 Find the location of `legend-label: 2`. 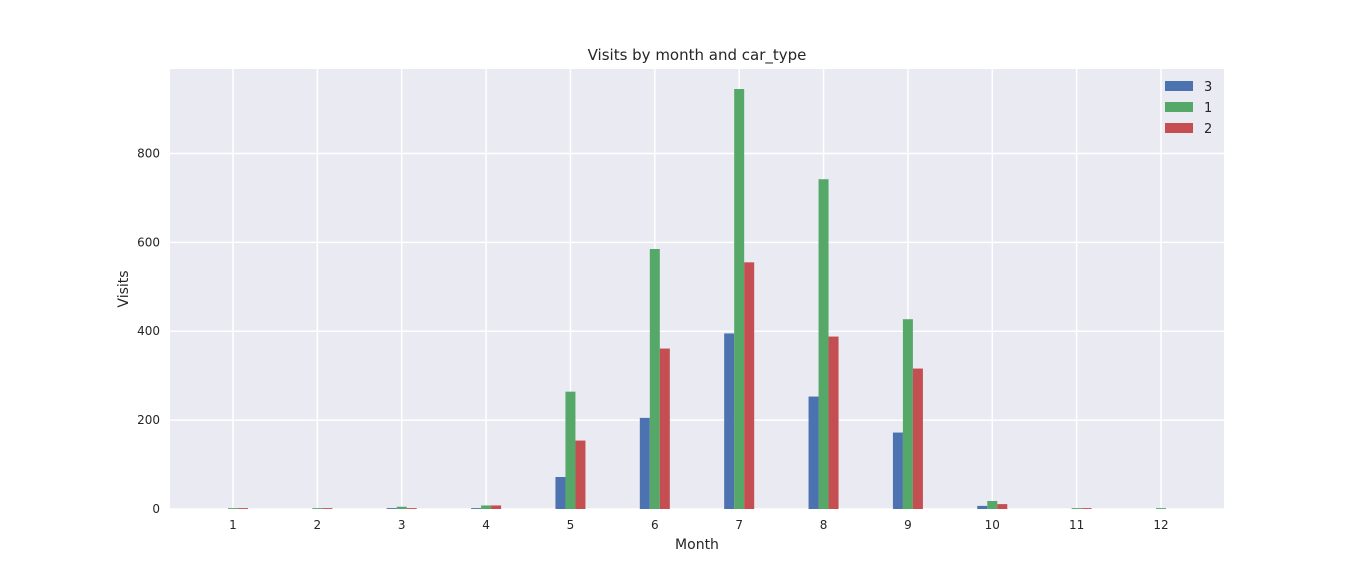

legend-label: 2 is located at coordinates (1208, 129).